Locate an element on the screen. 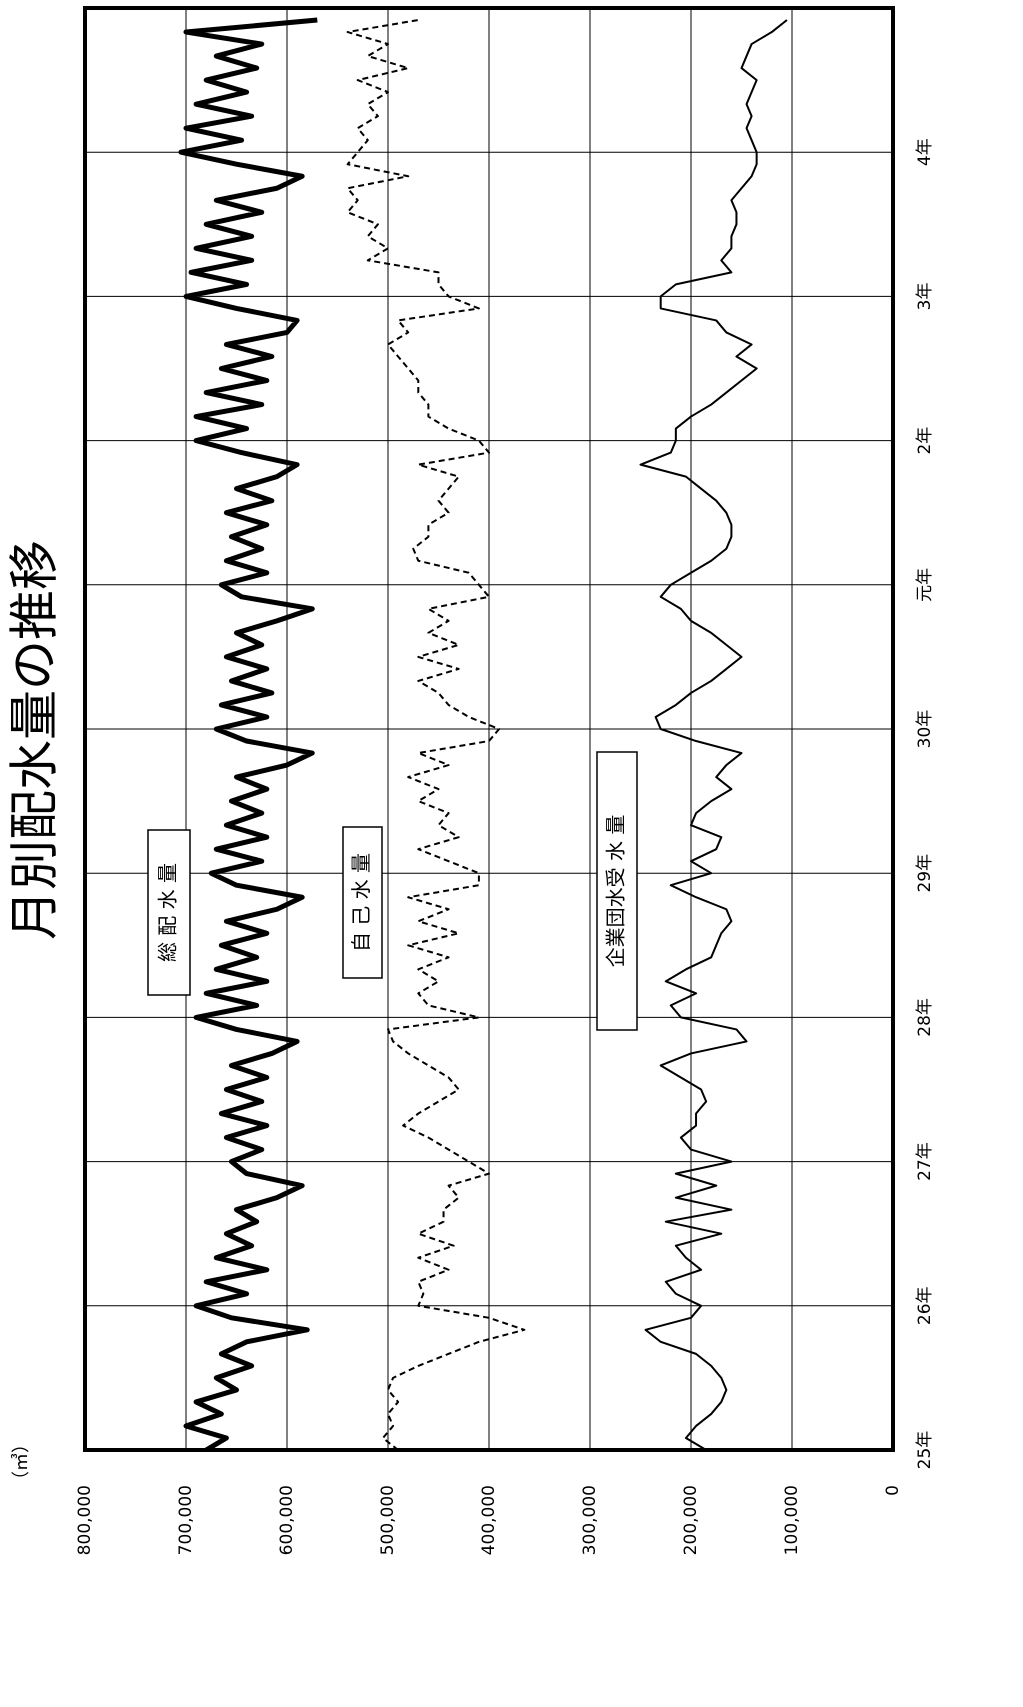 This screenshot has width=1023, height=1707. x-tick-label: 29年 is located at coordinates (925, 873).